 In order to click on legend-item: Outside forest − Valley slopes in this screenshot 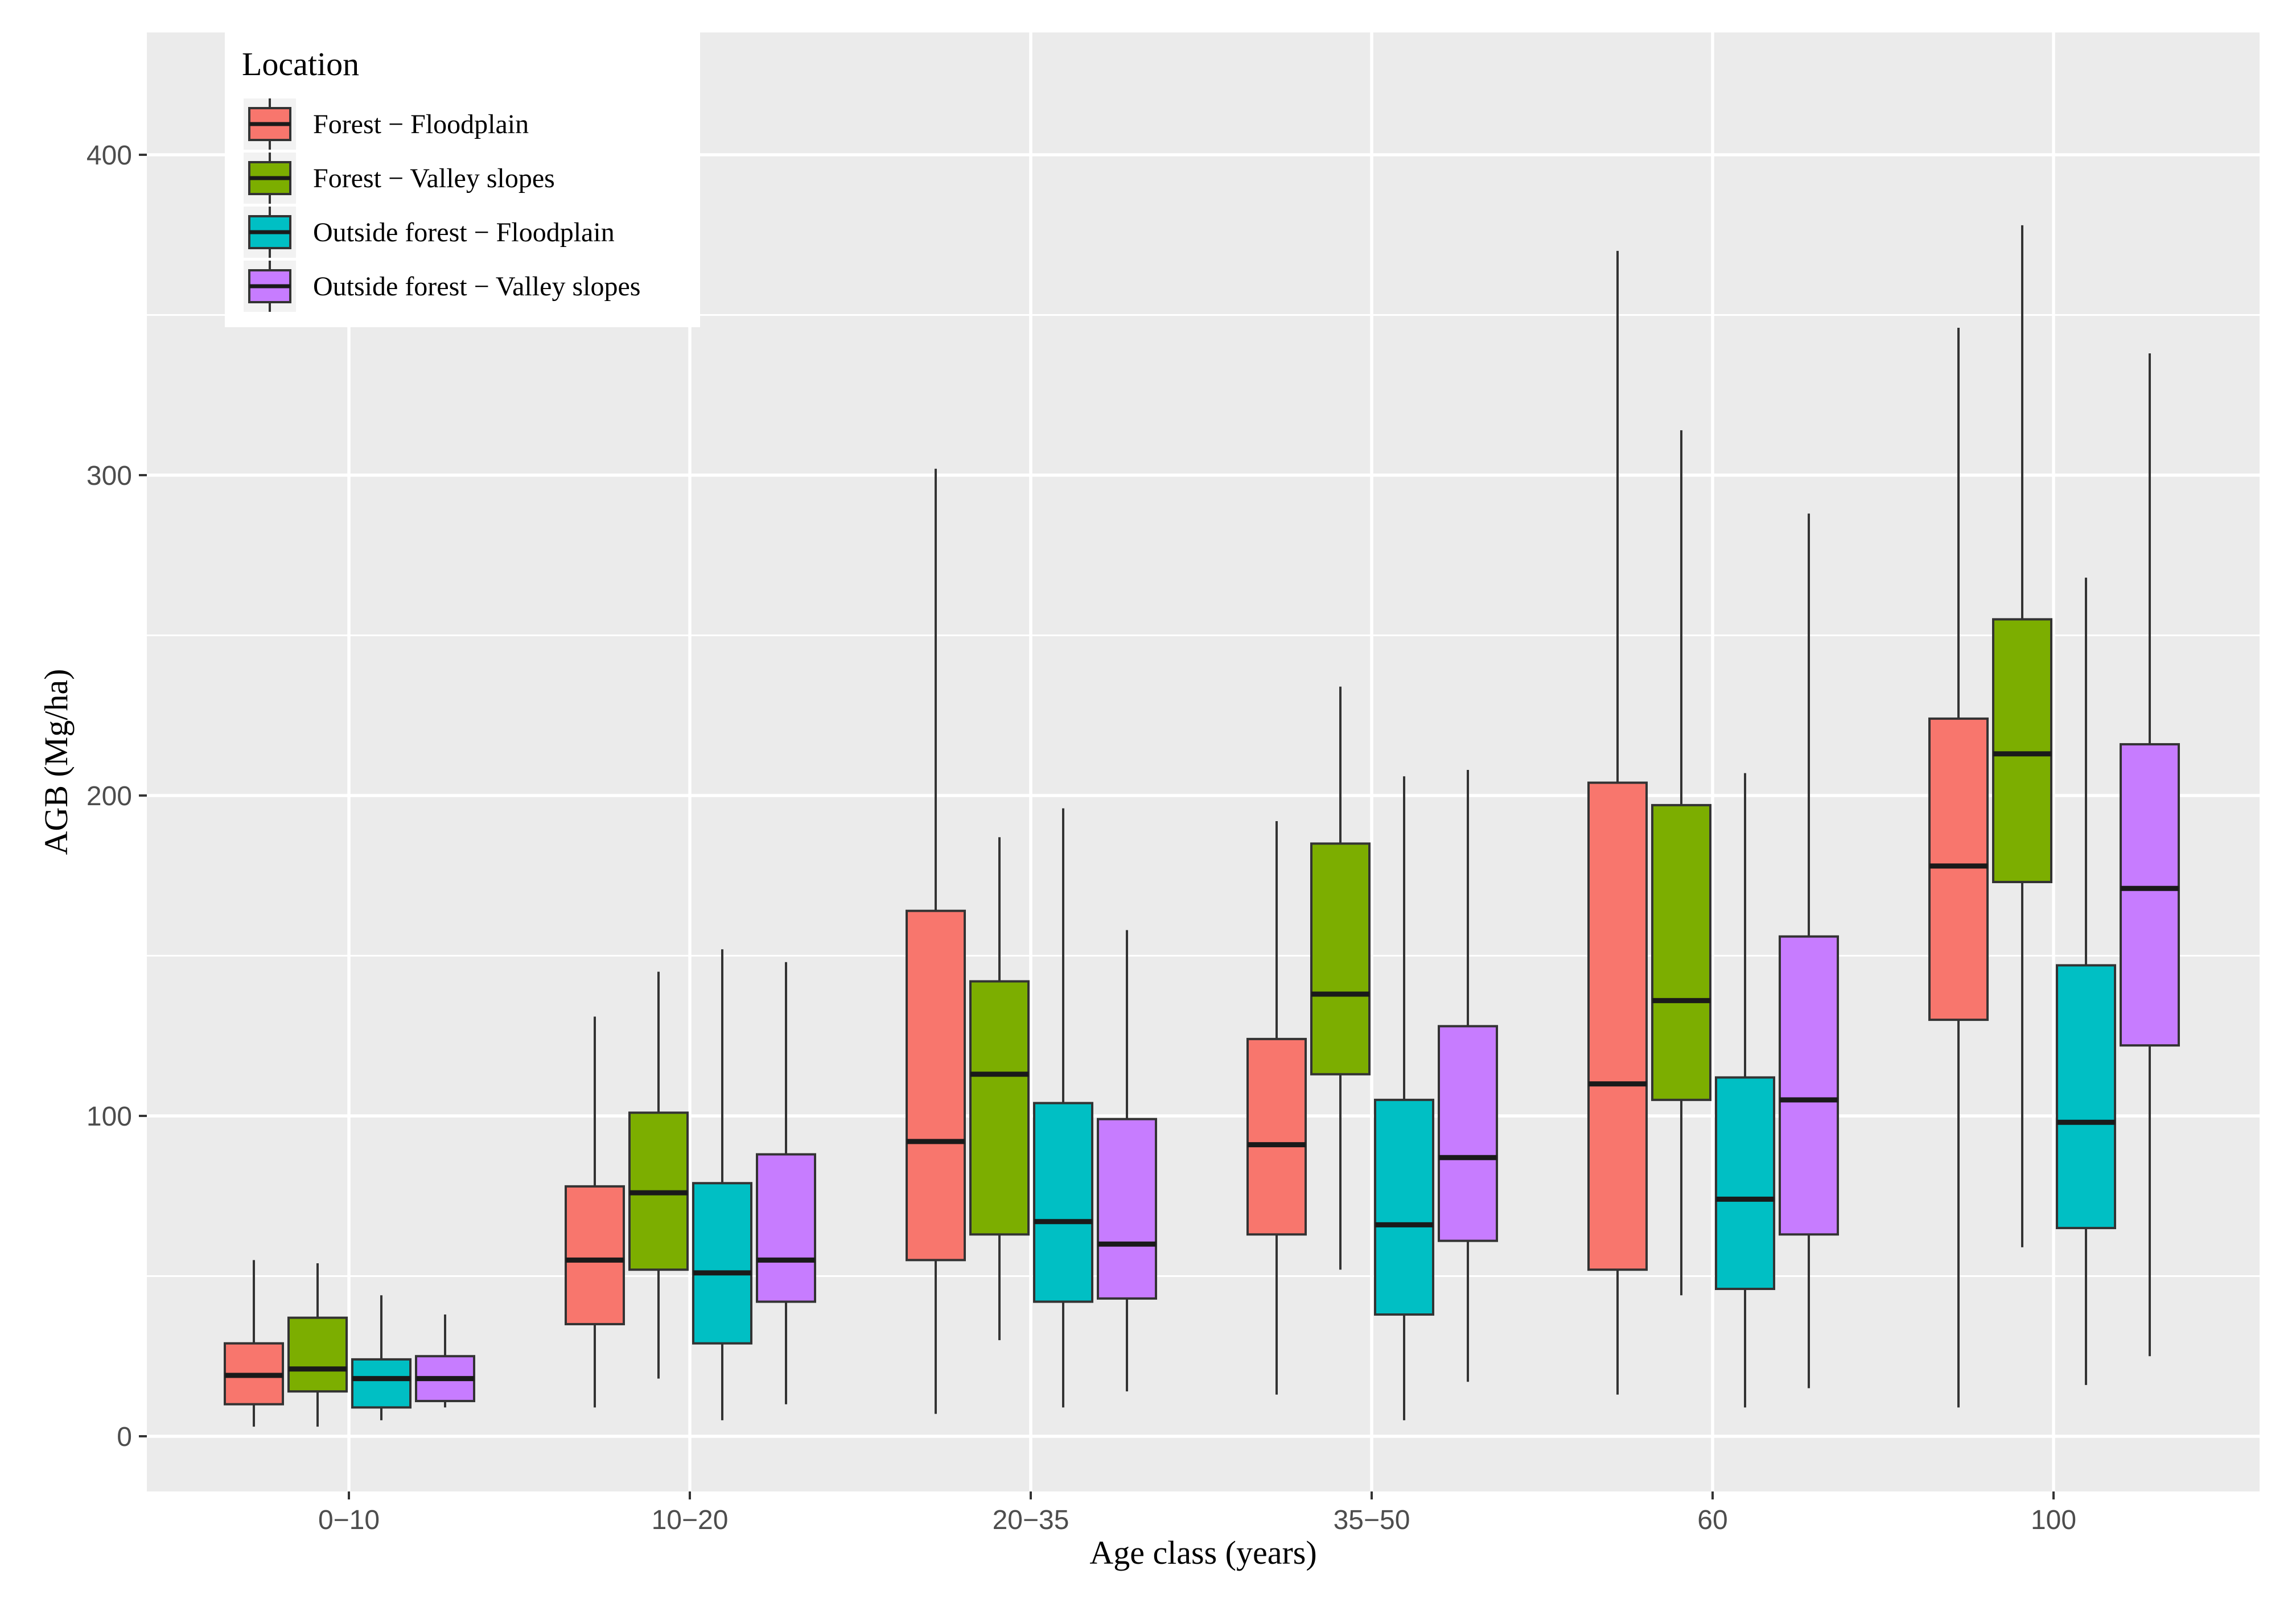, I will do `click(442, 286)`.